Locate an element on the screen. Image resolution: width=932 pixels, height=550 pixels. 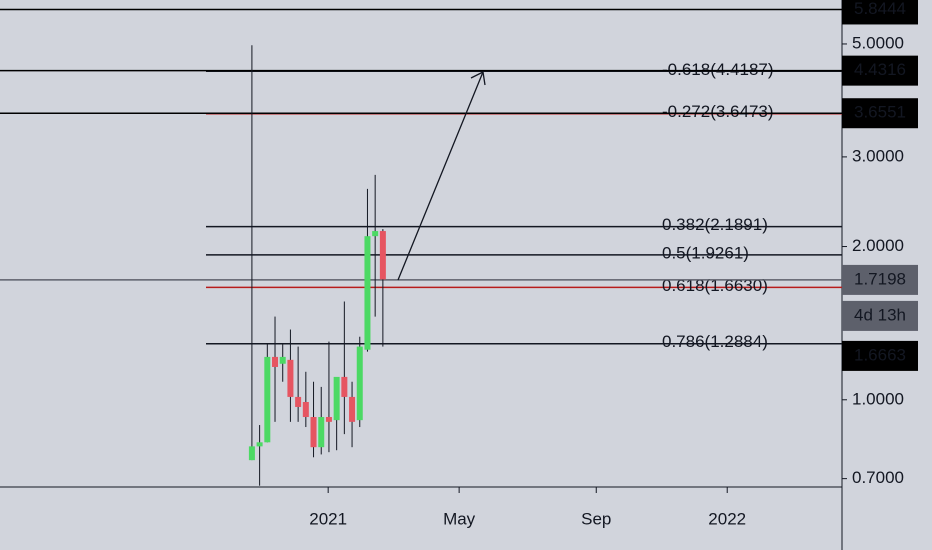
fib-label: -0.618(4.4187) is located at coordinates (718, 69).